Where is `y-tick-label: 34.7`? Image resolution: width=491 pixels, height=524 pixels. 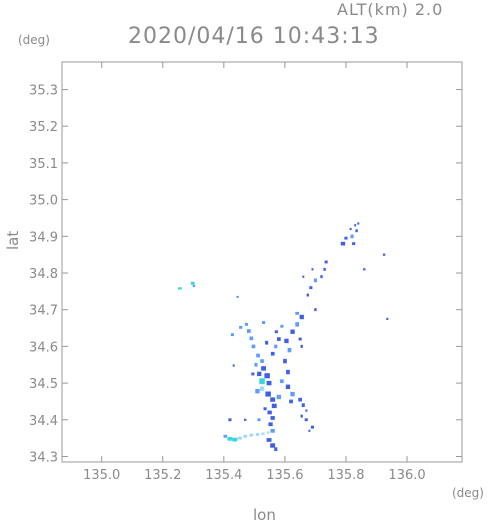 y-tick-label: 34.7 is located at coordinates (43, 311).